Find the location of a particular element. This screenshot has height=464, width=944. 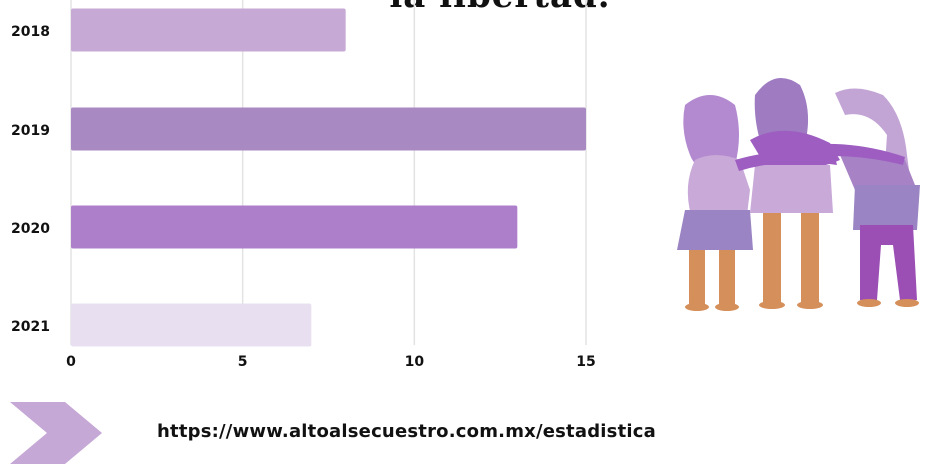

y-tick-label-2020: 2020 is located at coordinates (30, 229).